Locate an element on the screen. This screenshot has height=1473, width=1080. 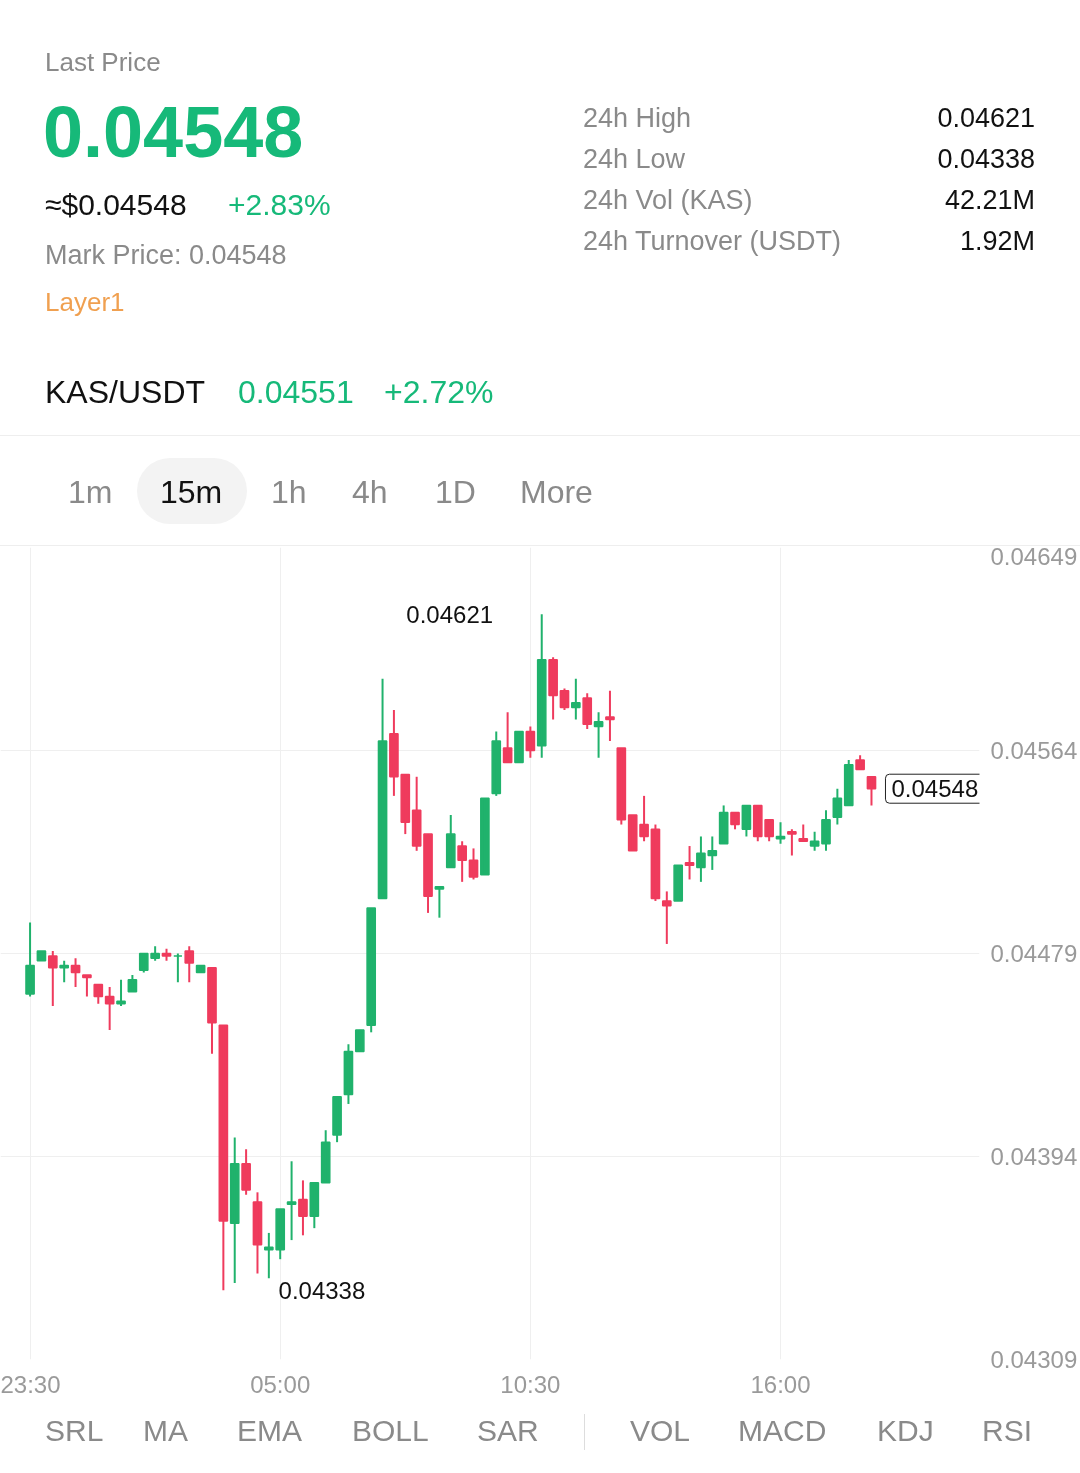
text: 24h Vol (KAS) is located at coordinates (668, 200).